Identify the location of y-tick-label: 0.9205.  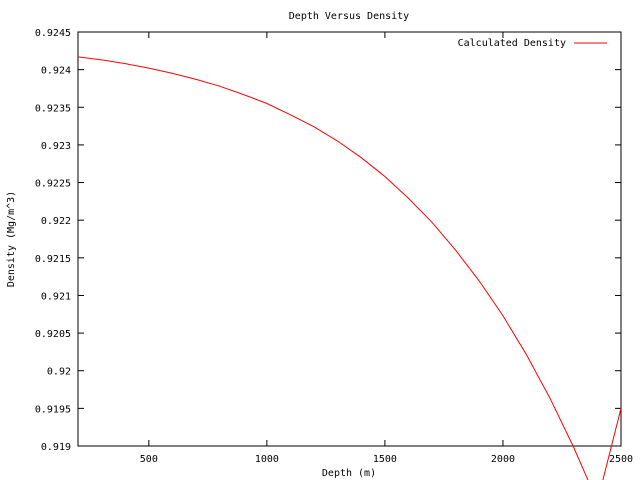
(53, 334).